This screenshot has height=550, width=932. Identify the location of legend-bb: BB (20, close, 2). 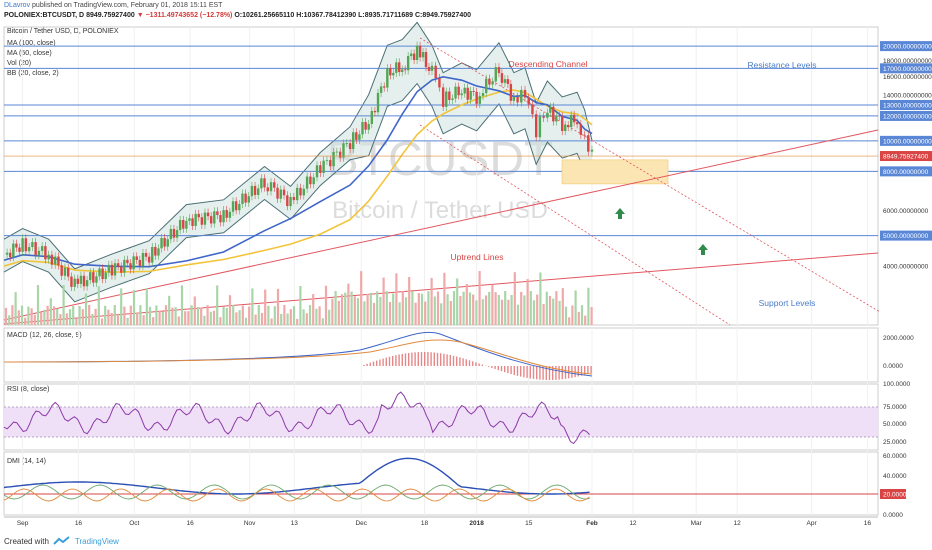
(33, 73).